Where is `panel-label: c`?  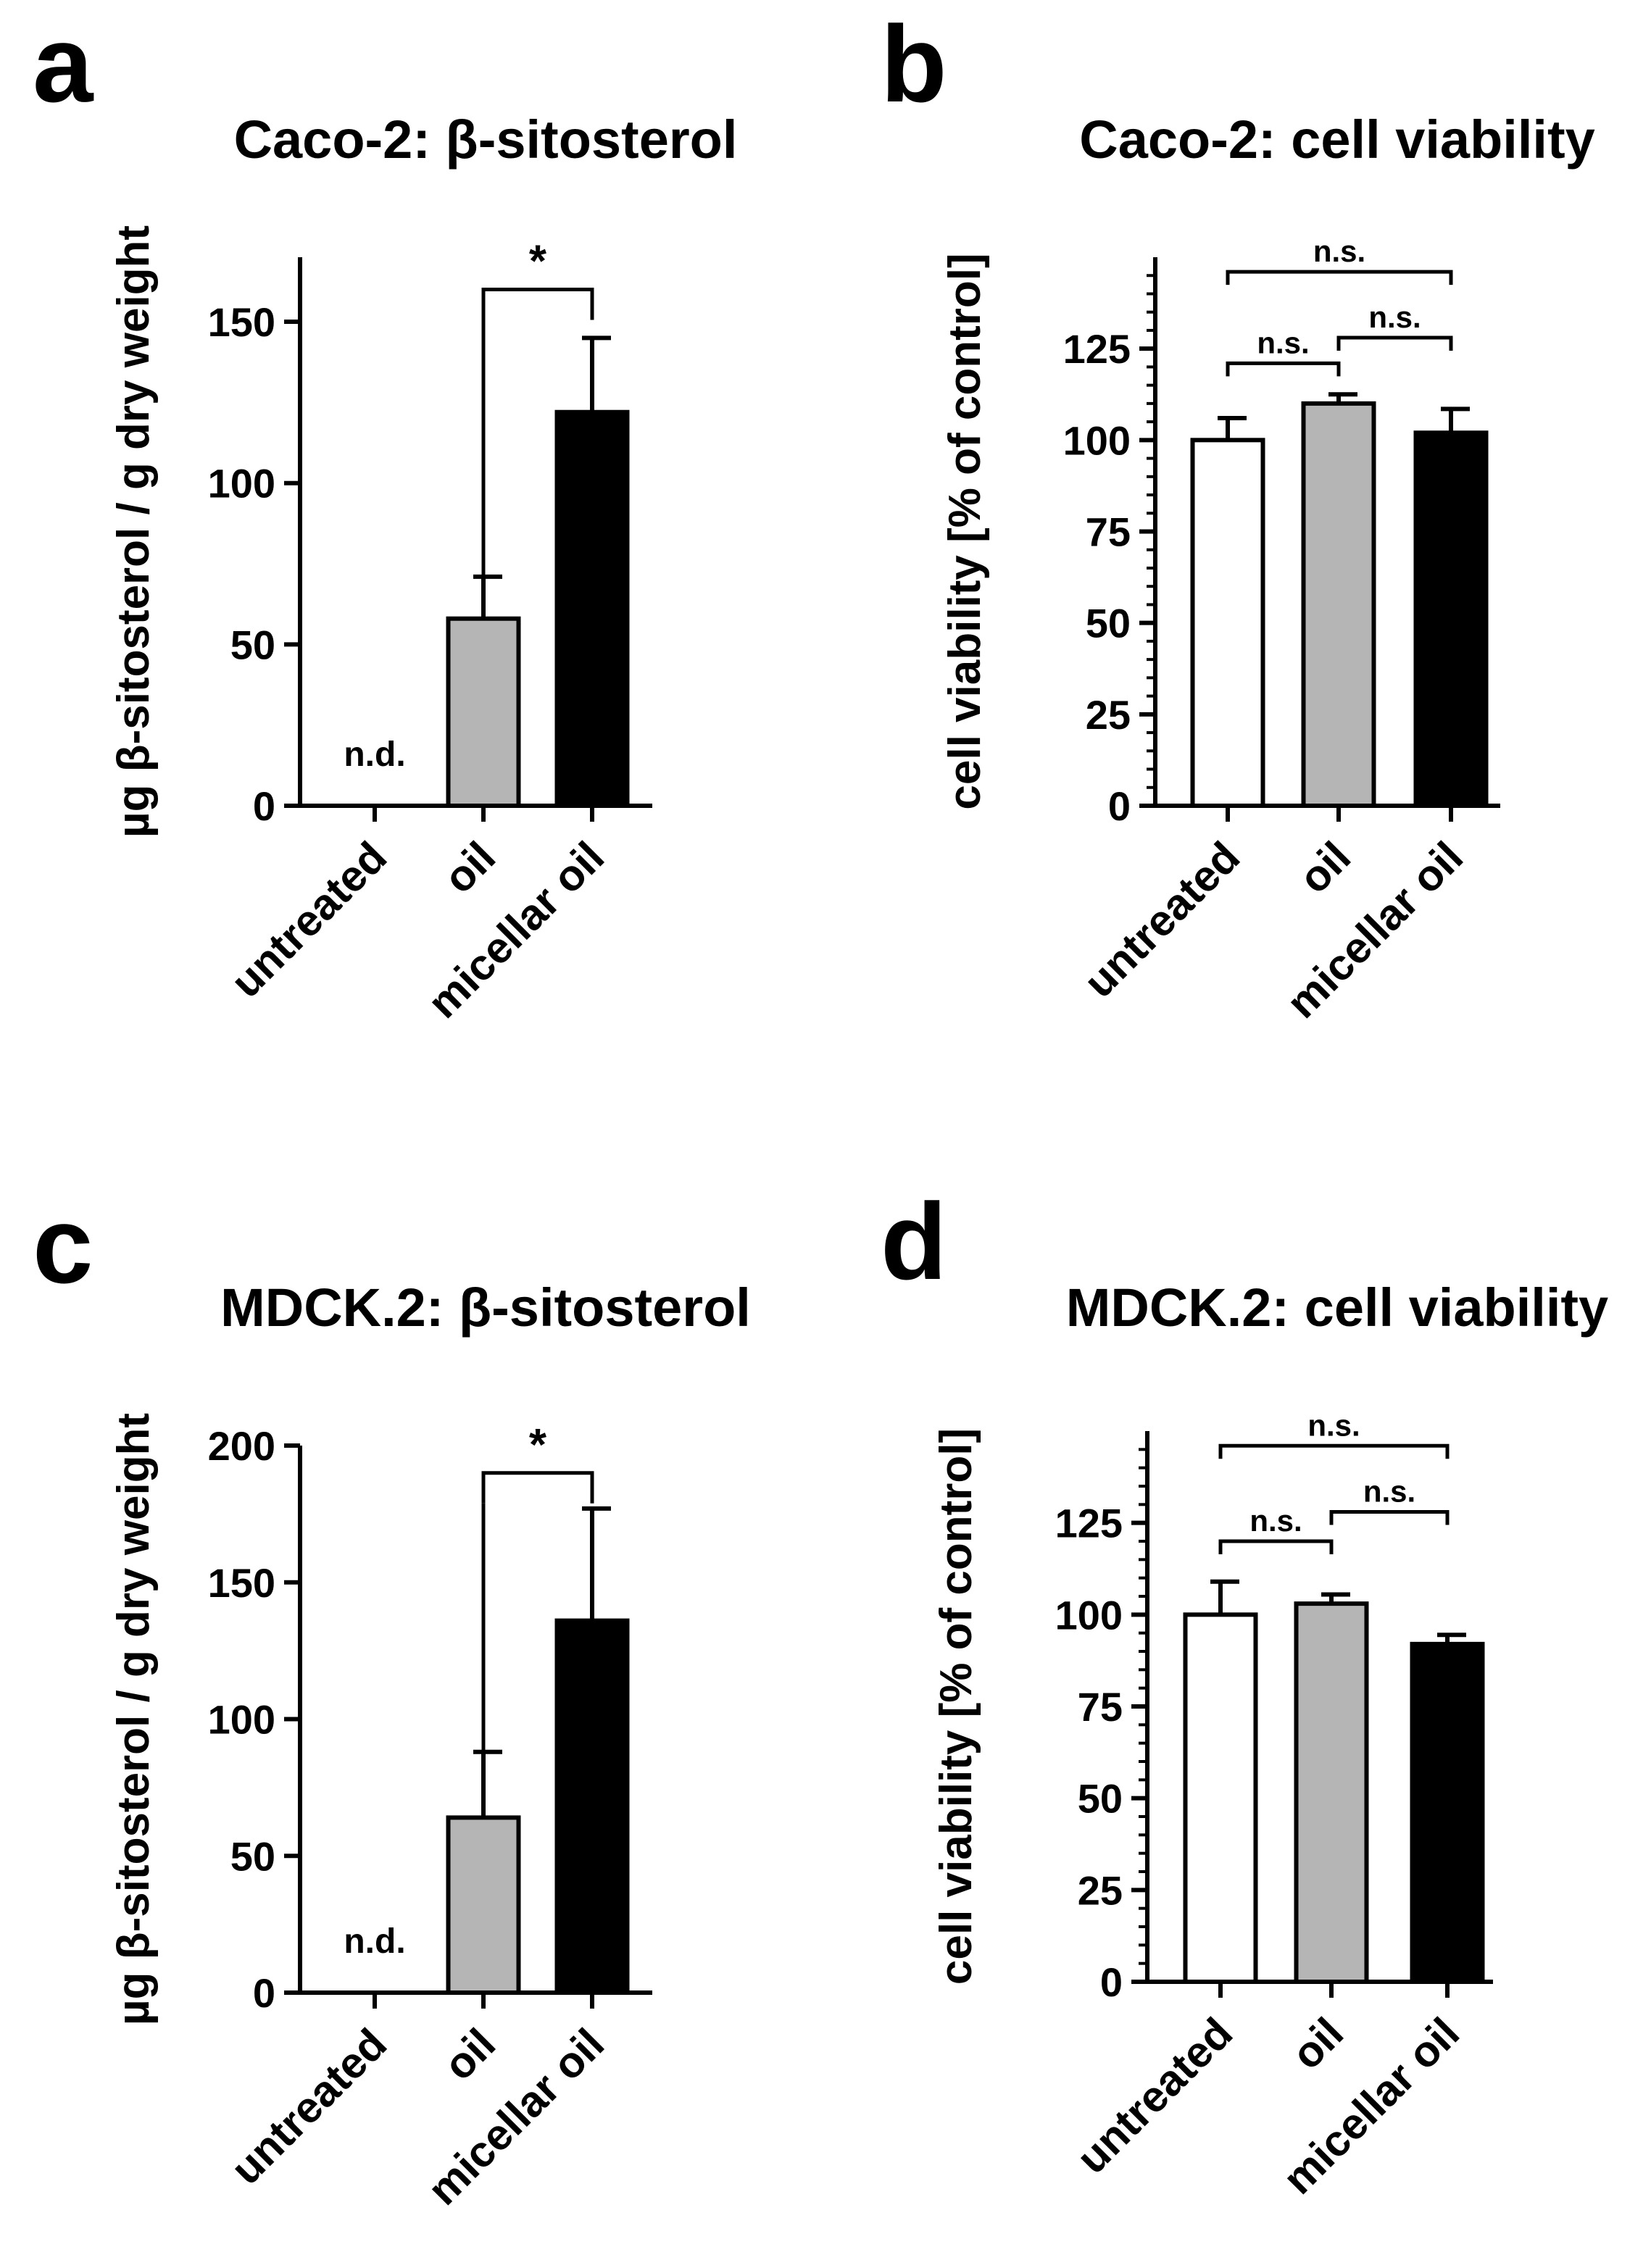
panel-label: c is located at coordinates (63, 1245).